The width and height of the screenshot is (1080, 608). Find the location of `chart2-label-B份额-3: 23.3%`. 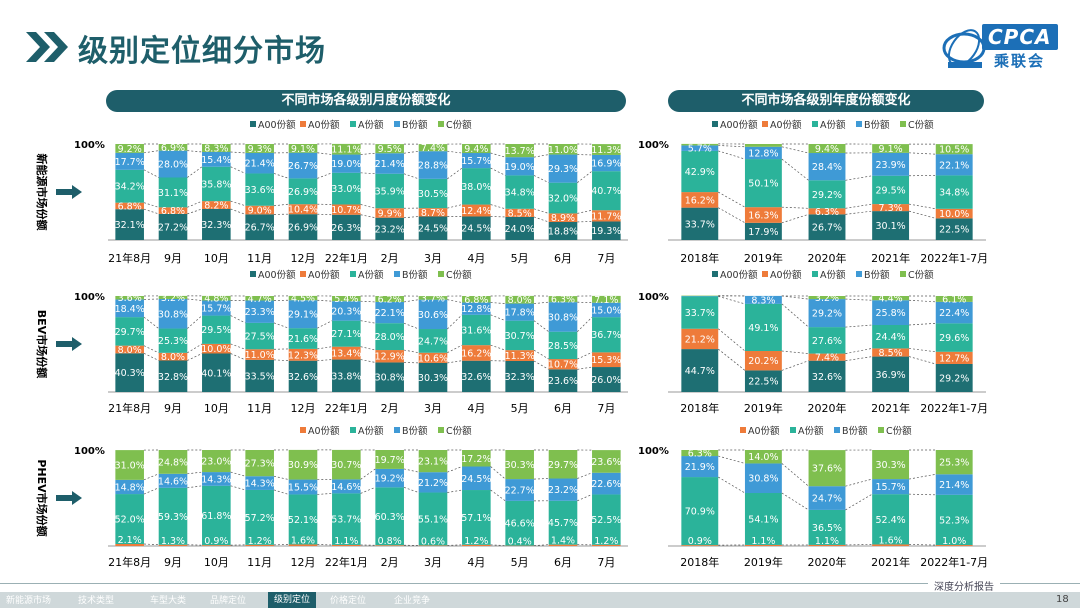

chart2-label-B份额-3: 23.3% is located at coordinates (260, 312).